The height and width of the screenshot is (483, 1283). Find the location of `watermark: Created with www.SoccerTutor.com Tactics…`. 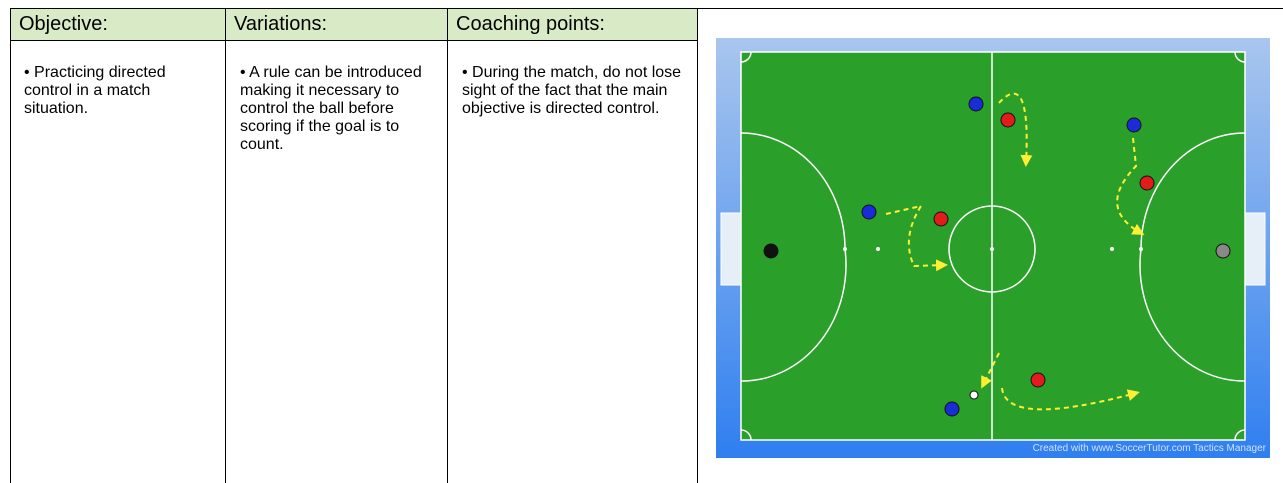

watermark: Created with www.SoccerTutor.com Tactics… is located at coordinates (1150, 448).